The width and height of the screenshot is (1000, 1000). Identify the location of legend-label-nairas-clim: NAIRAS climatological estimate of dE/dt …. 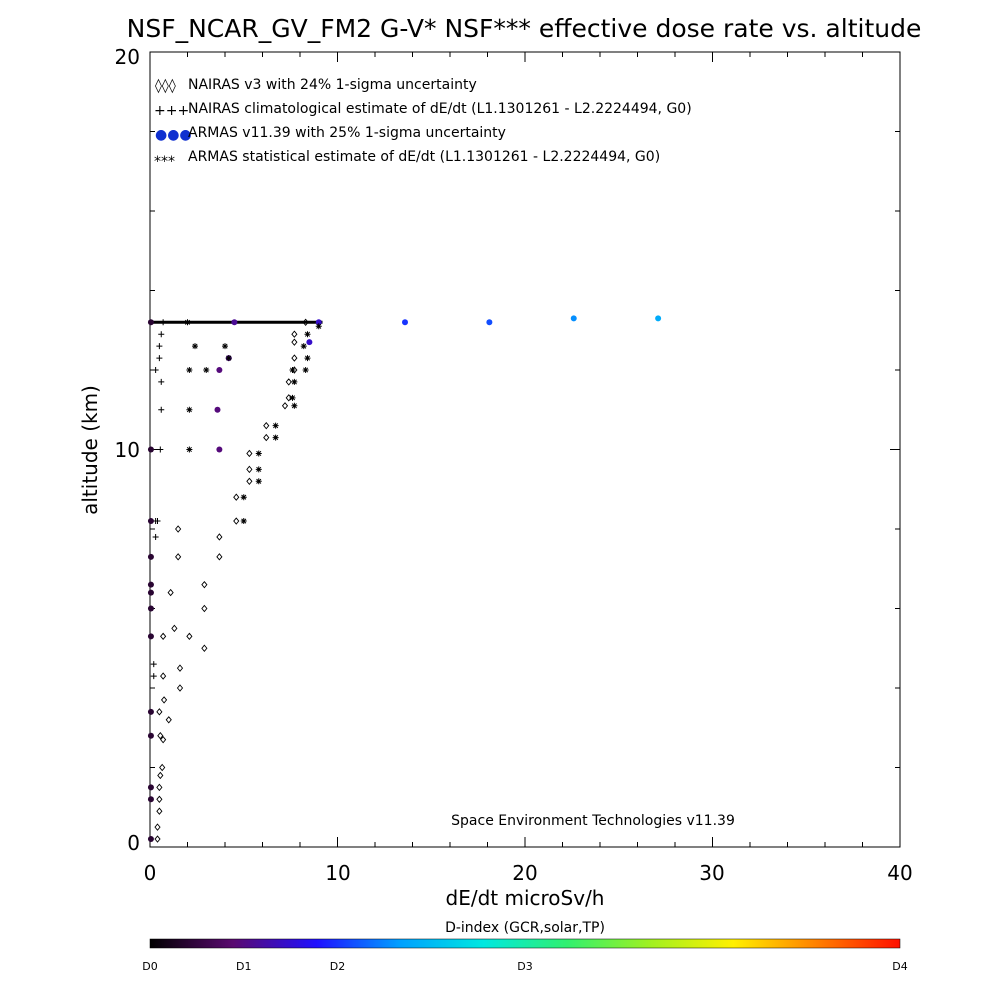
(440, 109).